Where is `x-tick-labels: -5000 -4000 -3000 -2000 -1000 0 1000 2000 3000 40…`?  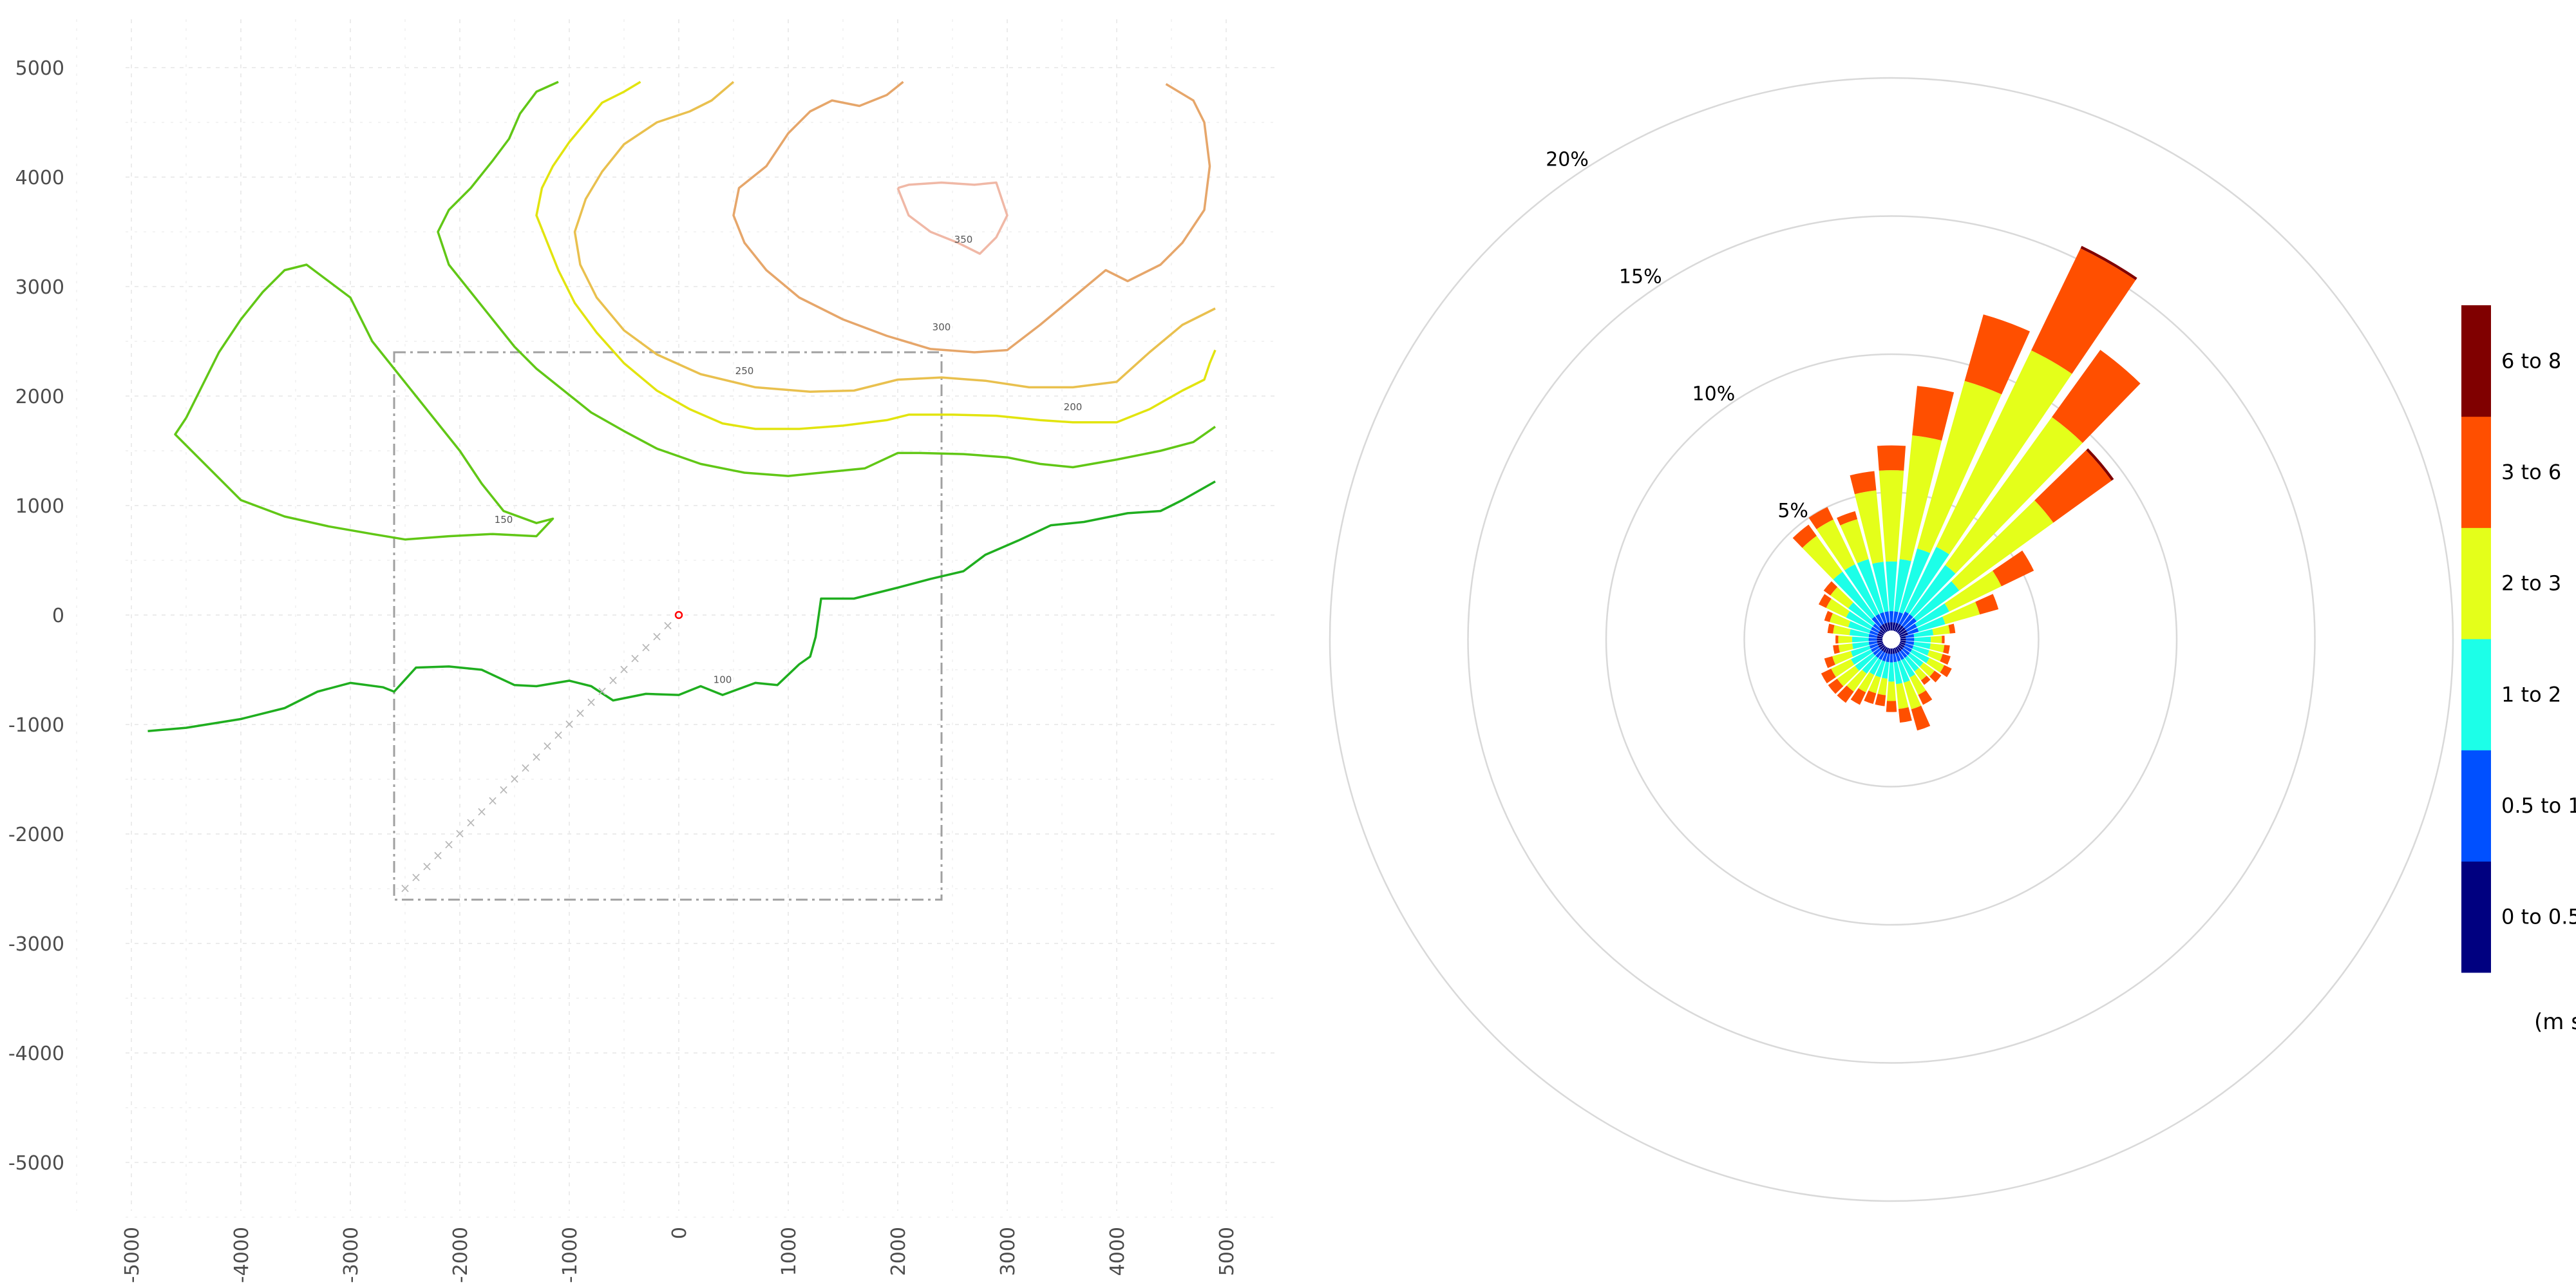
x-tick-labels: -5000 -4000 -3000 -2000 -1000 0 1000 2000 3000 40… is located at coordinates (680, 1255).